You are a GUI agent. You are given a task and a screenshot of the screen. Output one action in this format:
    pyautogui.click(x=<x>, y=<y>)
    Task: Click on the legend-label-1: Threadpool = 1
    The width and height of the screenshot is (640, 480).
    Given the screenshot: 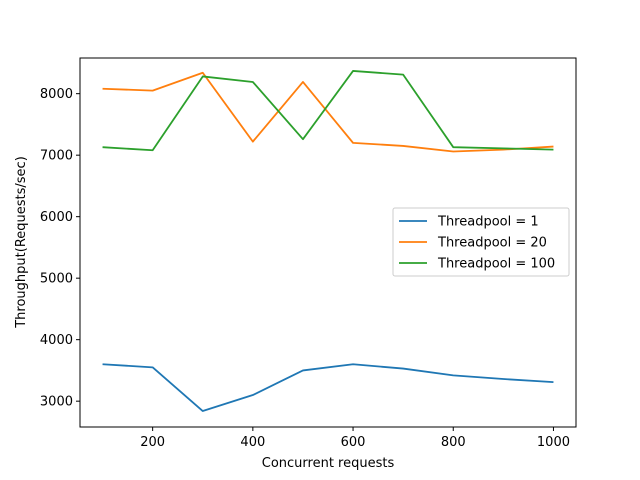 What is the action you would take?
    pyautogui.click(x=488, y=222)
    